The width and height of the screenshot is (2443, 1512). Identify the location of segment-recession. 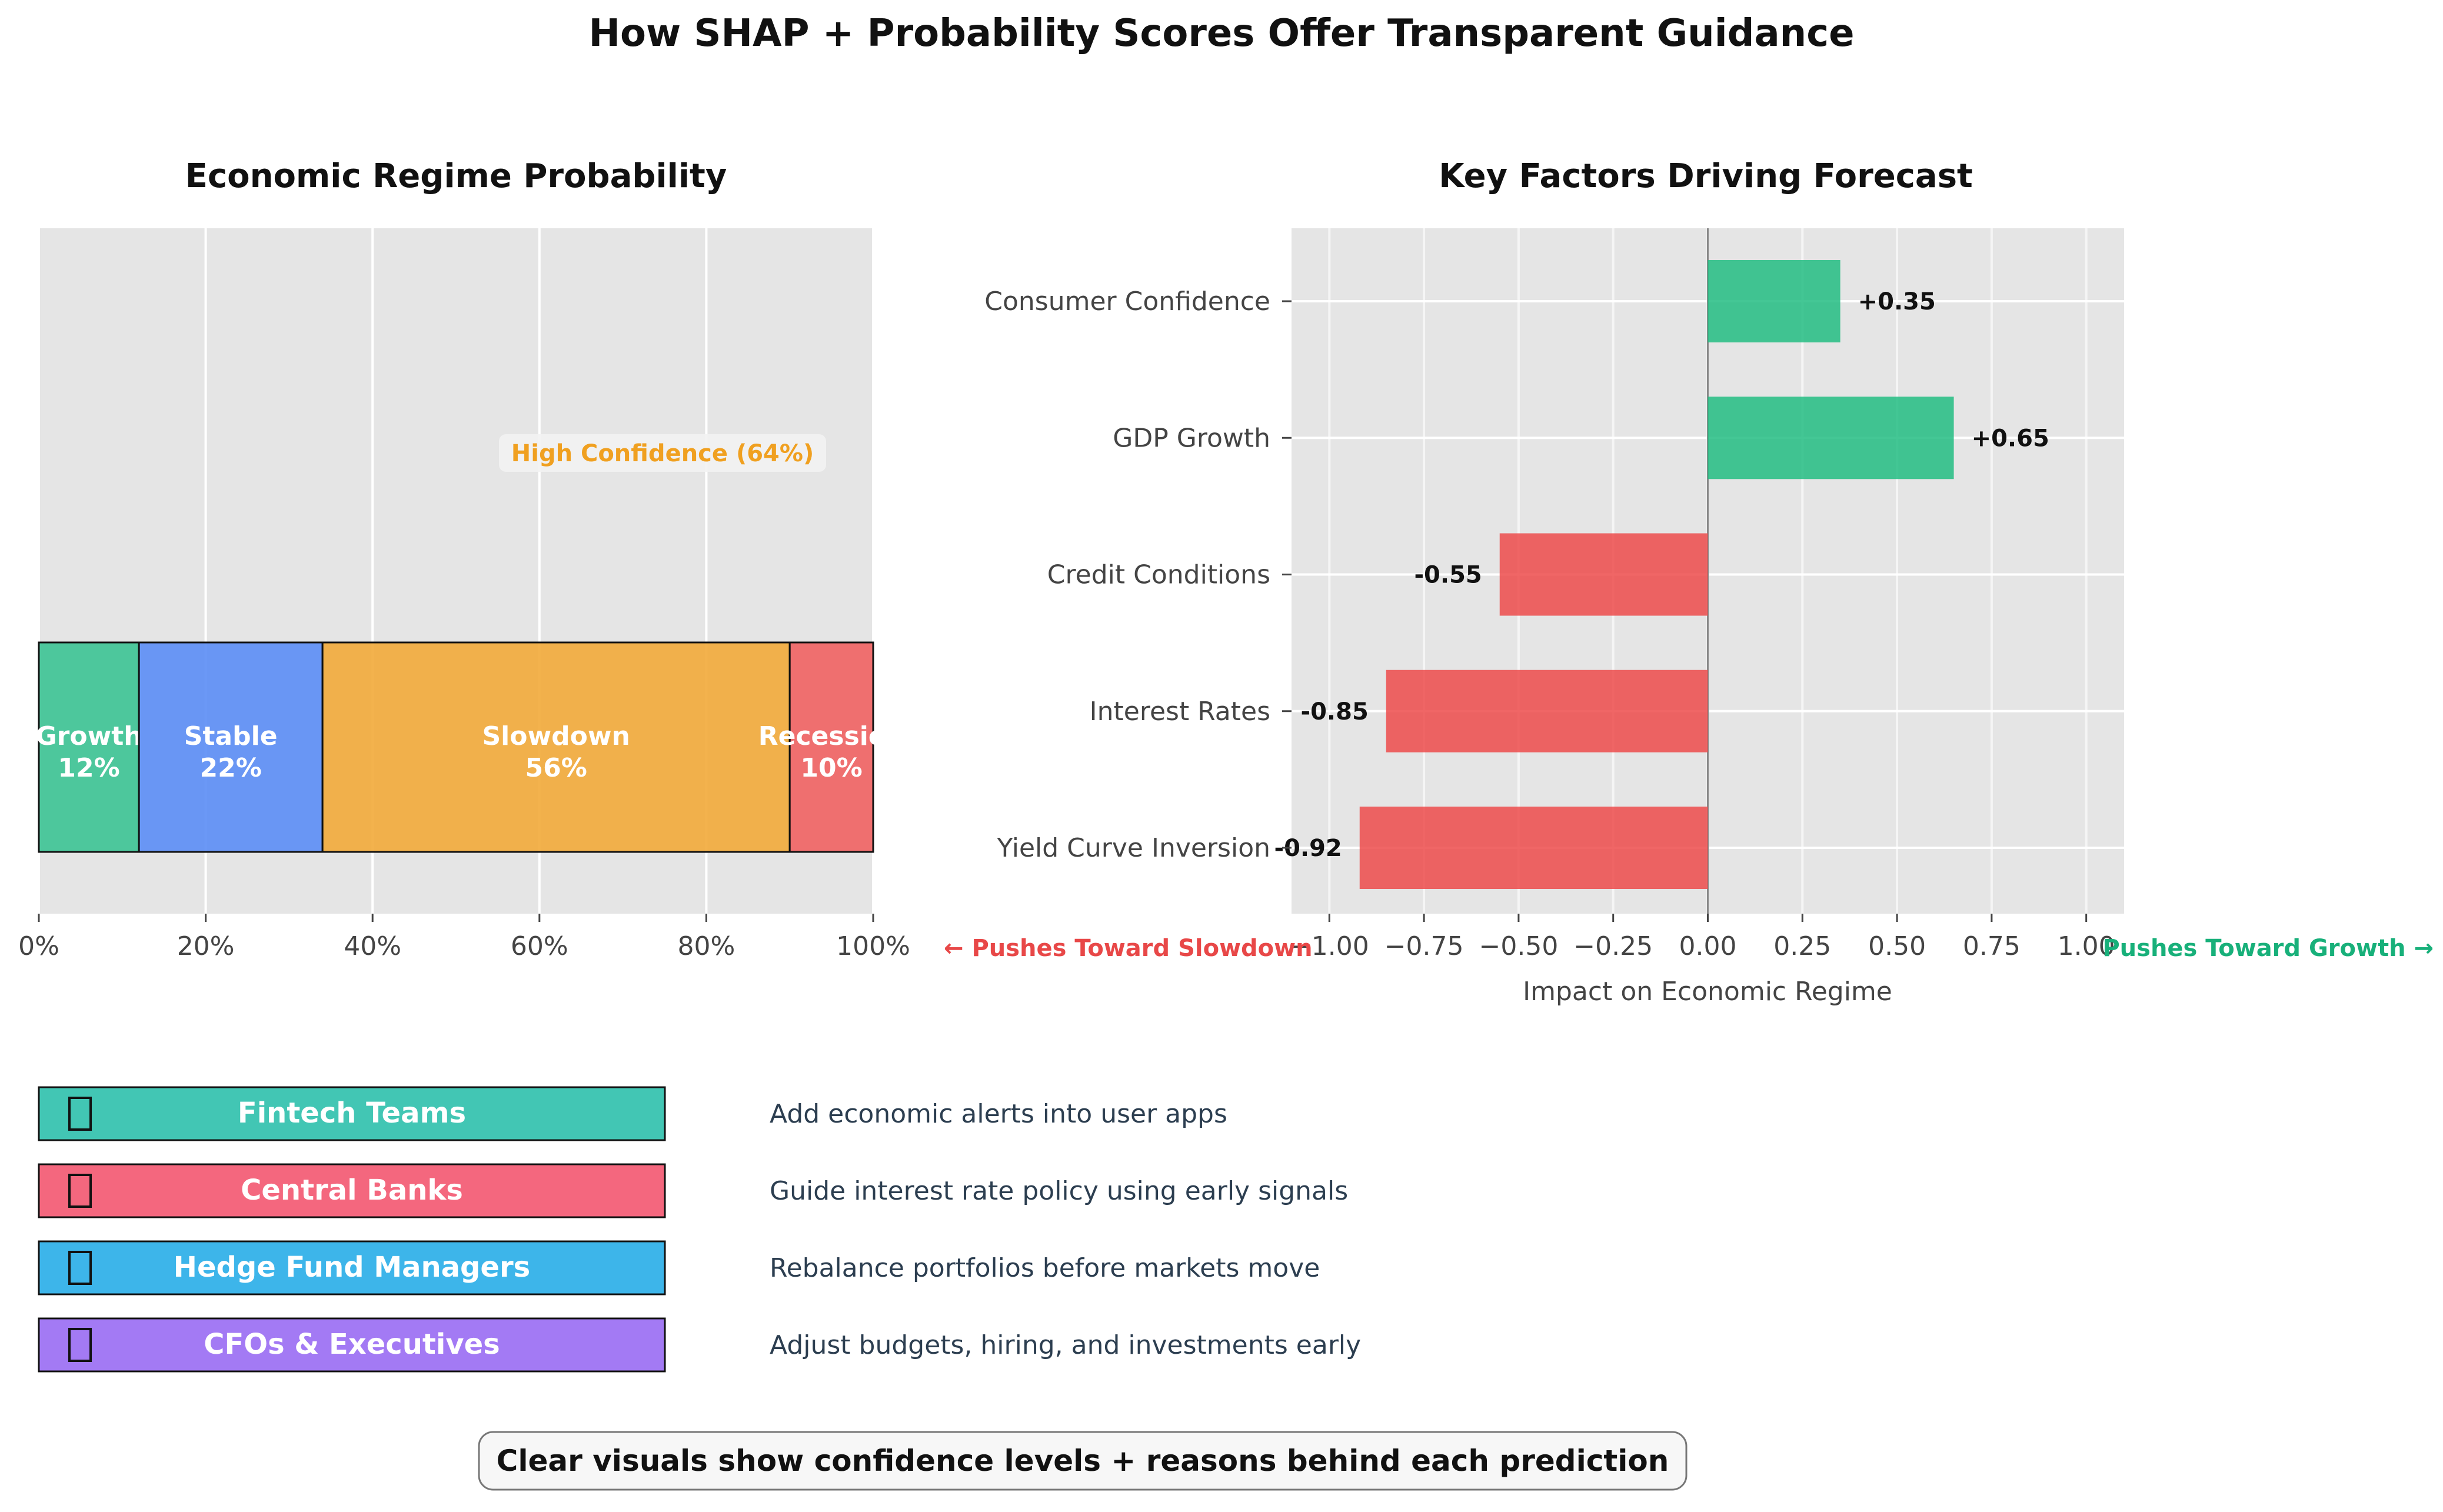
(831, 747).